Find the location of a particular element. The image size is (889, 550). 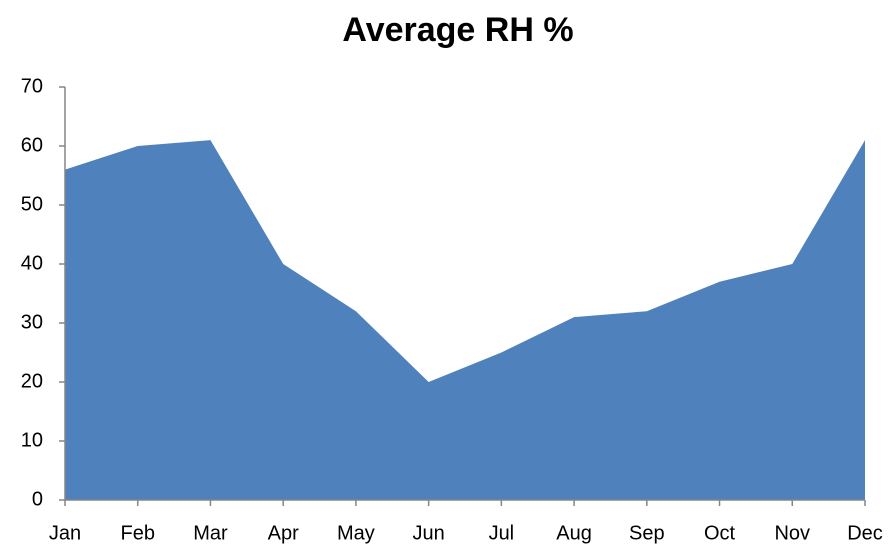

y-tick-label: 40 is located at coordinates (32, 263).